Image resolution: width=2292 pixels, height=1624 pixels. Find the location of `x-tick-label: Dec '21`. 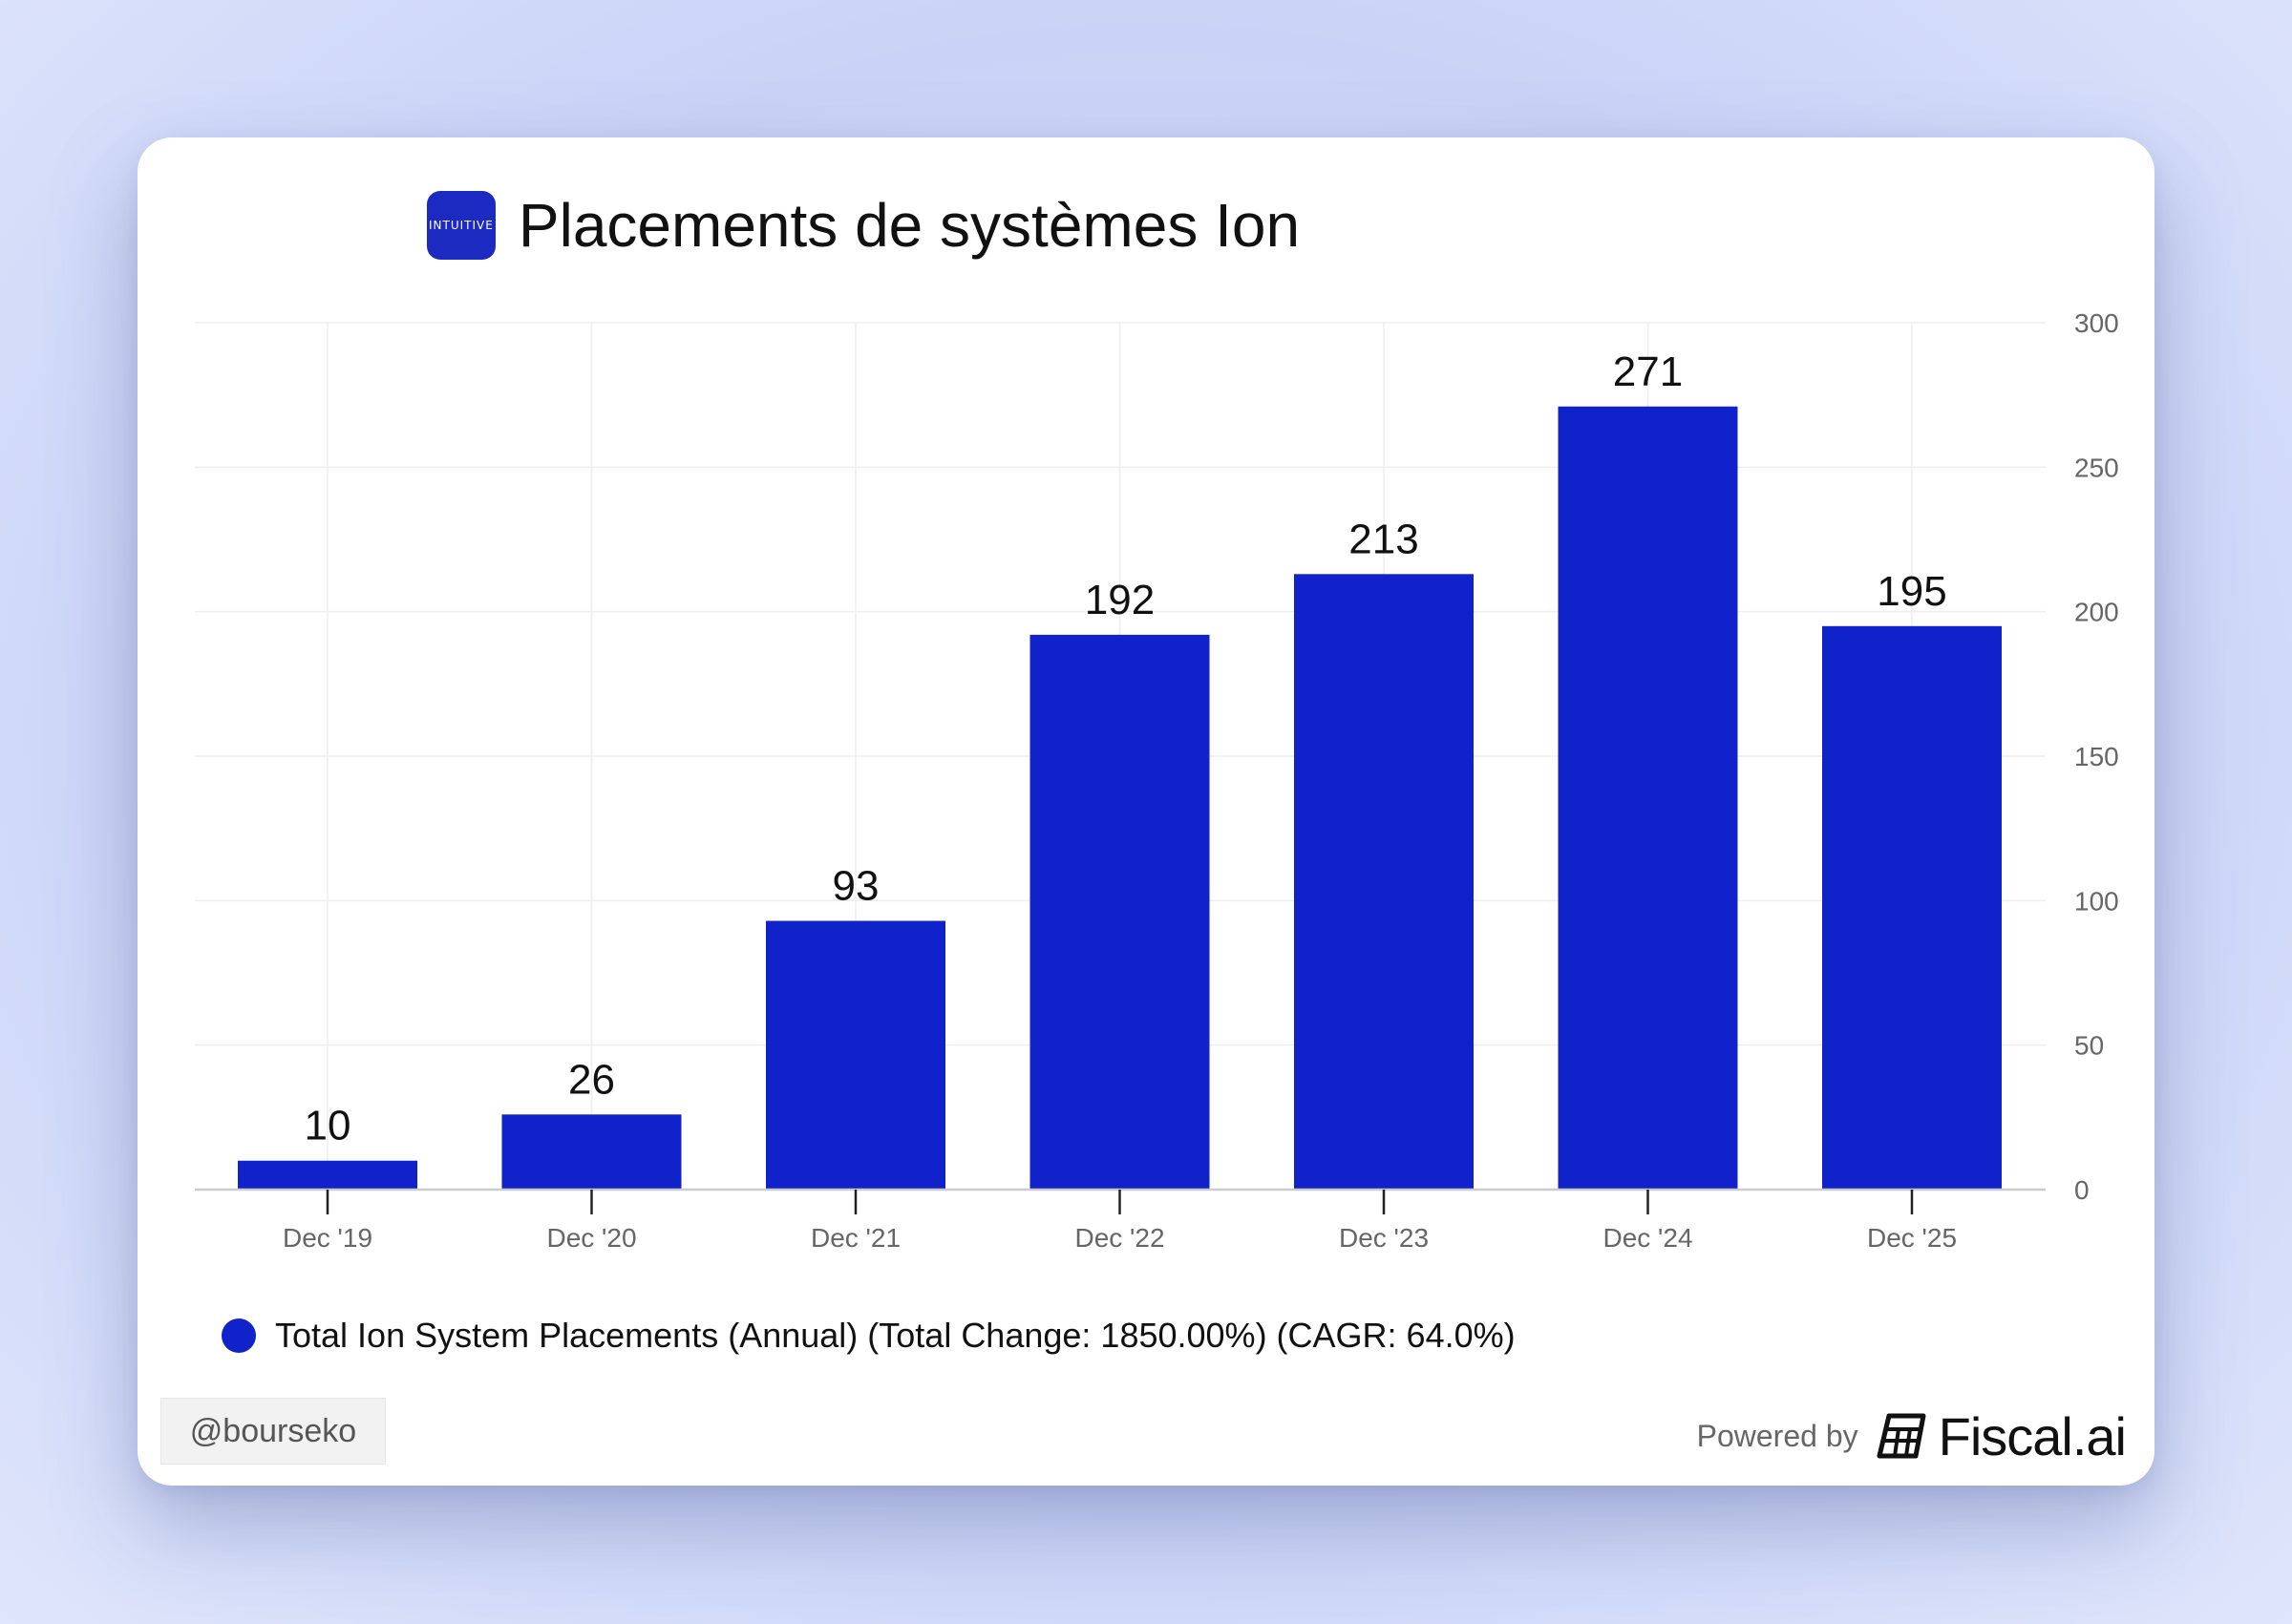

x-tick-label: Dec '21 is located at coordinates (856, 1238).